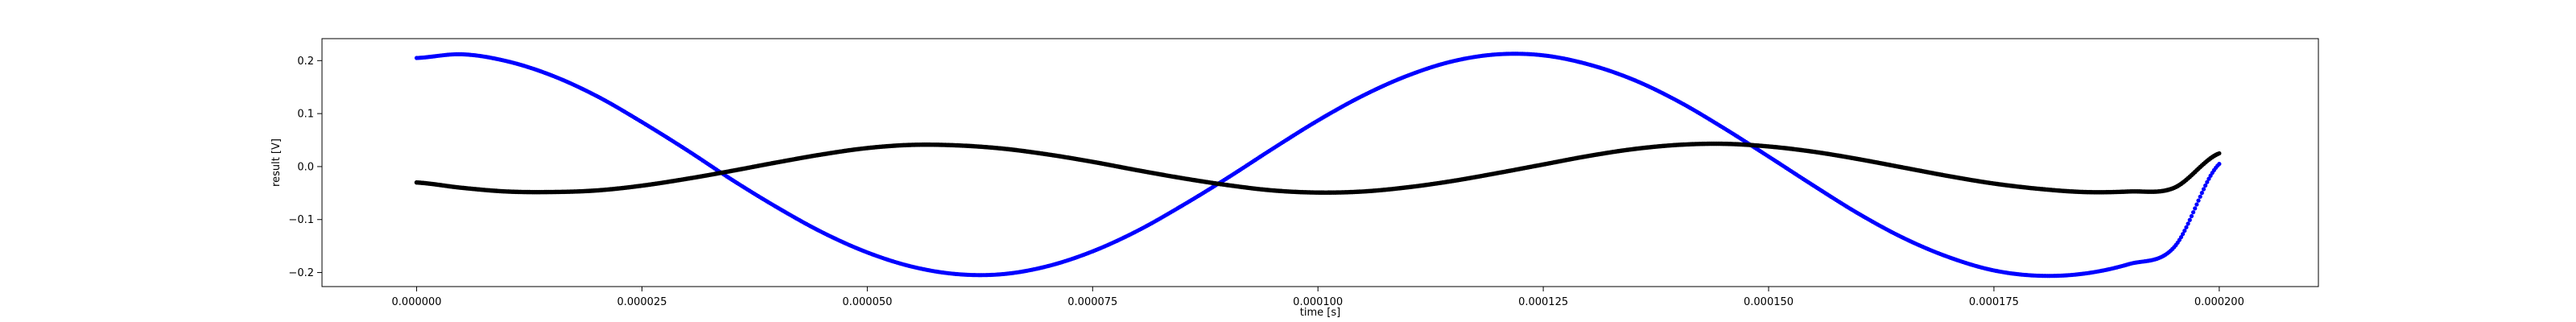 Image resolution: width=2576 pixels, height=322 pixels. What do you see at coordinates (642, 302) in the screenshot?
I see `x-tick-label: 0.000025` at bounding box center [642, 302].